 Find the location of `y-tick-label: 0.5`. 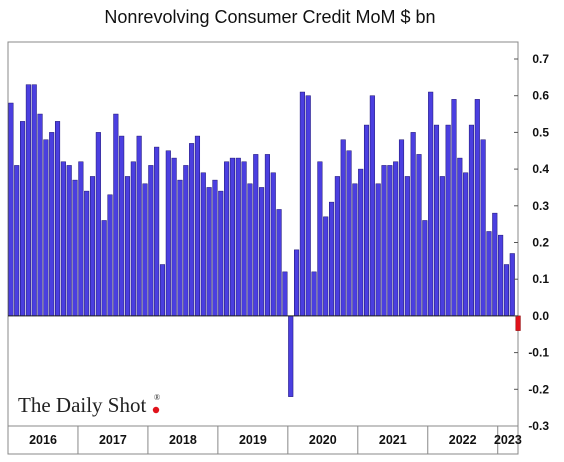

y-tick-label: 0.5 is located at coordinates (540, 132).